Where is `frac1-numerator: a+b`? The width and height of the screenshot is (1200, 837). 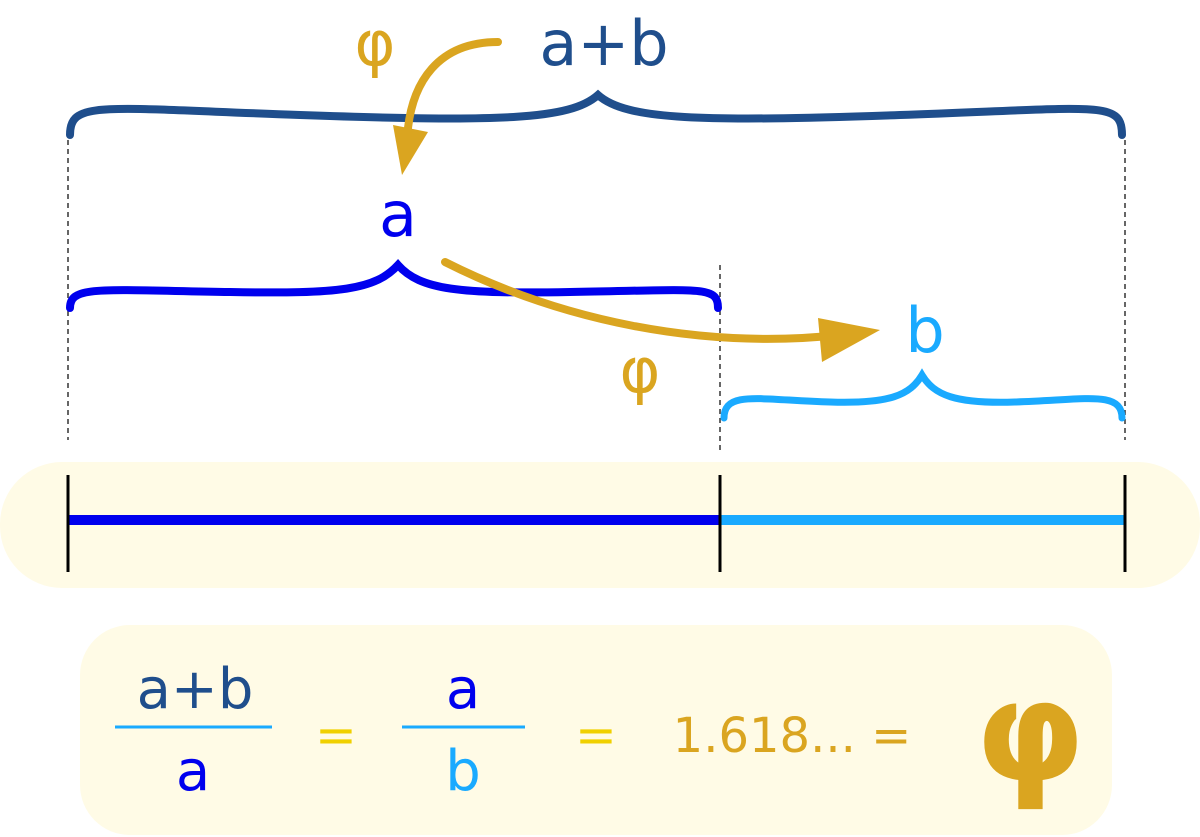 frac1-numerator: a+b is located at coordinates (195, 689).